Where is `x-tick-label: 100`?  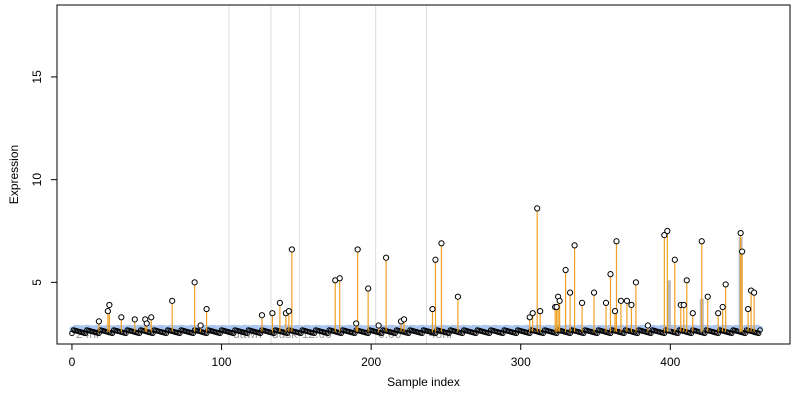 x-tick-label: 100 is located at coordinates (222, 362).